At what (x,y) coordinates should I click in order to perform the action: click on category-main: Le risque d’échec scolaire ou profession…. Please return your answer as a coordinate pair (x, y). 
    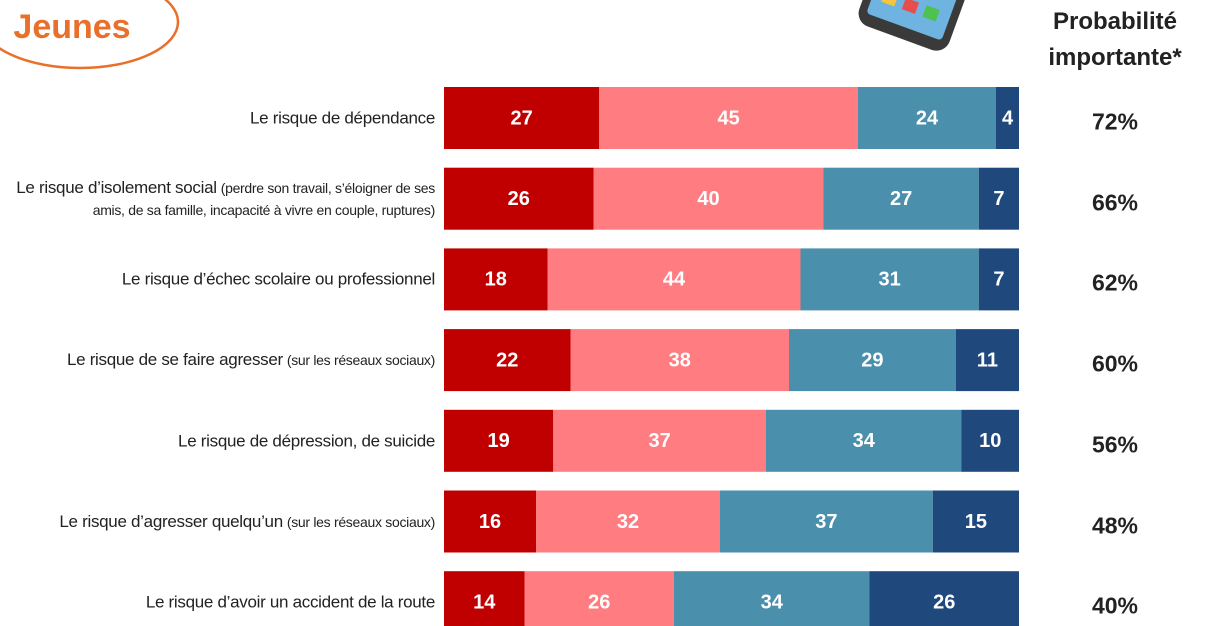
    Looking at the image, I should click on (278, 279).